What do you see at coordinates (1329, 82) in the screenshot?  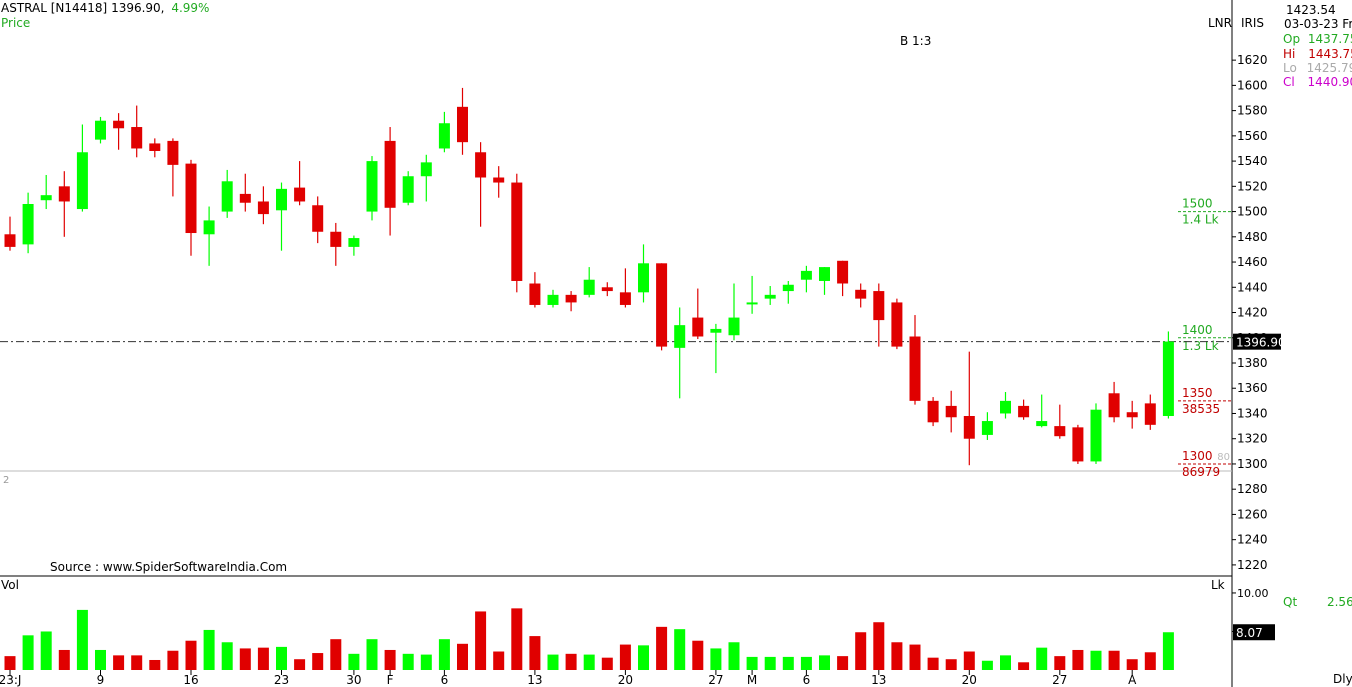 I see `close-value: 1440.90` at bounding box center [1329, 82].